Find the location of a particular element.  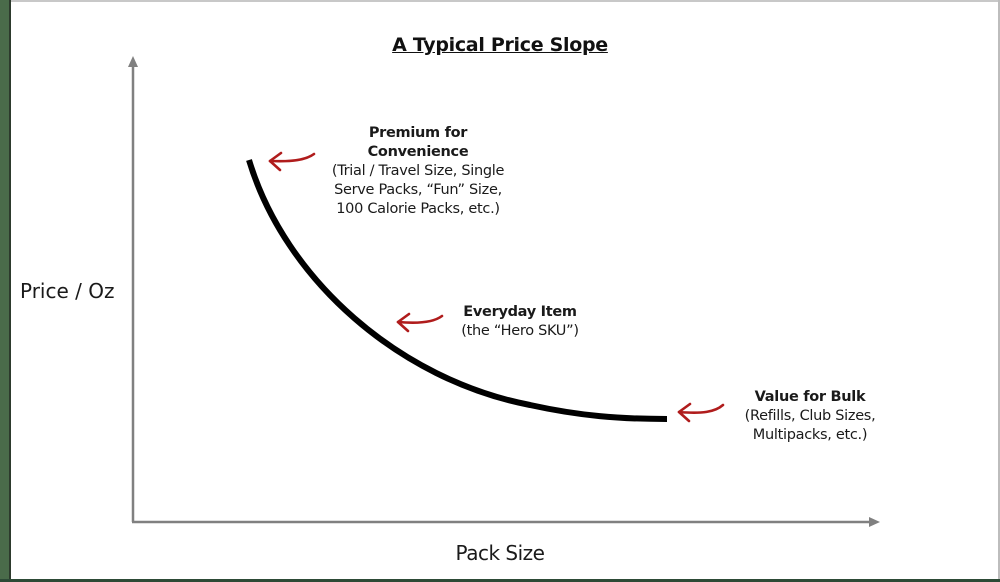

annotation-detail: (Refills, Club Sizes, is located at coordinates (810, 416).